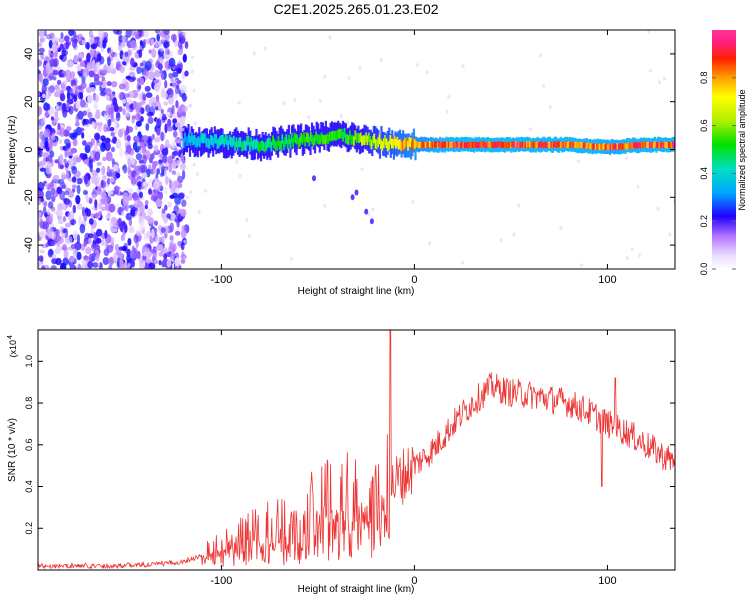 The image size is (750, 605). Describe the element at coordinates (221, 280) in the screenshot. I see `spectrogram-x-tick-label: -100` at that location.